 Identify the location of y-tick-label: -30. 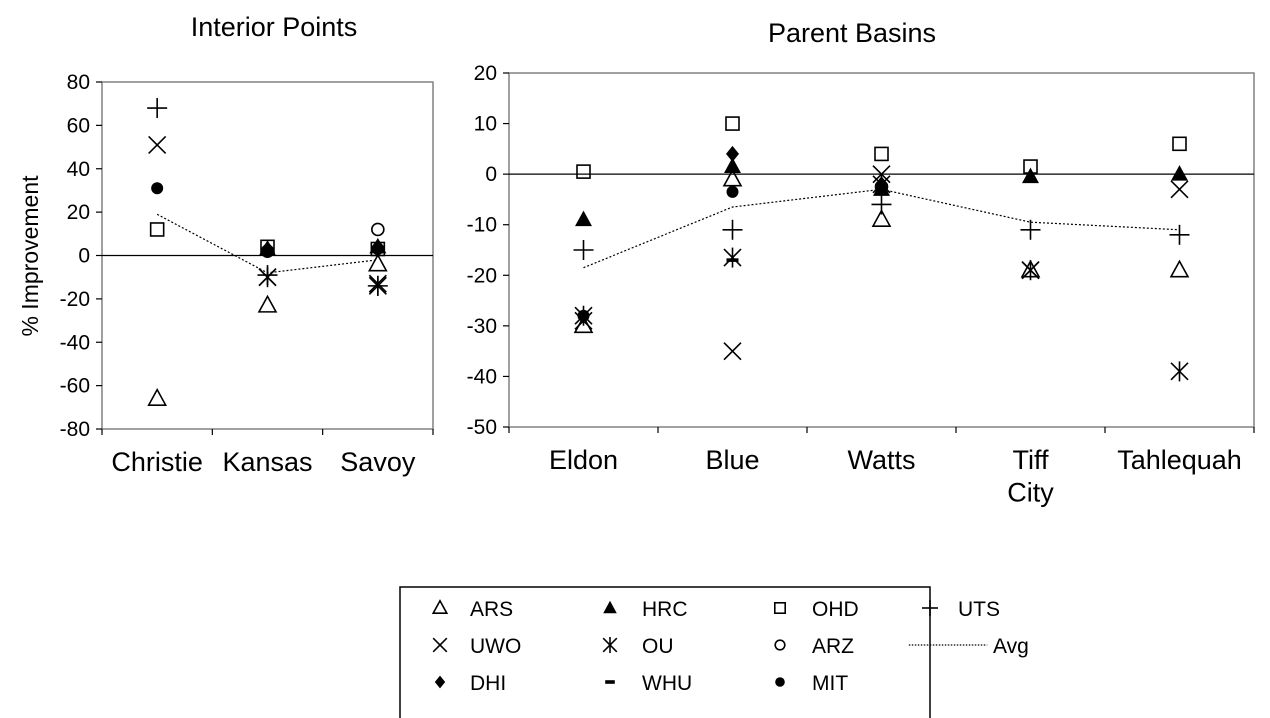
(482, 326).